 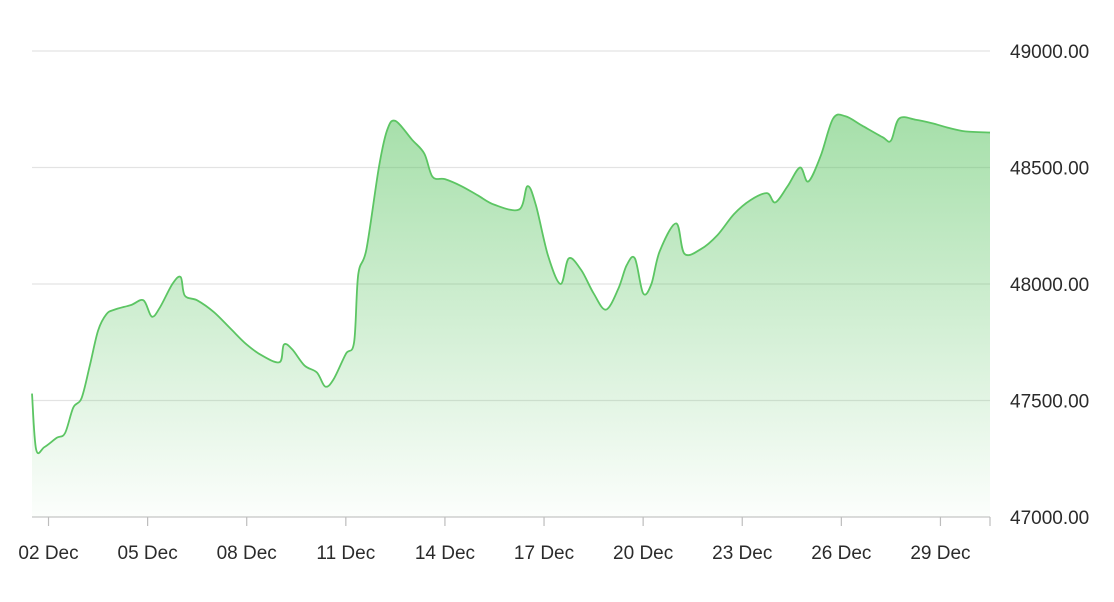 What do you see at coordinates (1049, 52) in the screenshot?
I see `y-tick-label: 49000.00` at bounding box center [1049, 52].